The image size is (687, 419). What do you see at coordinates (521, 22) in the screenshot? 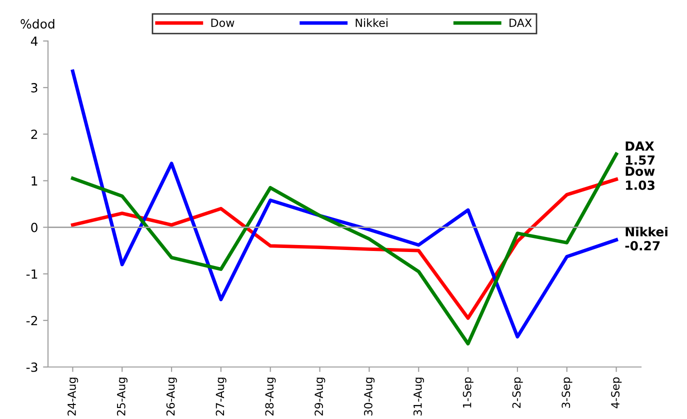
I see `legend-label: DAX` at bounding box center [521, 22].